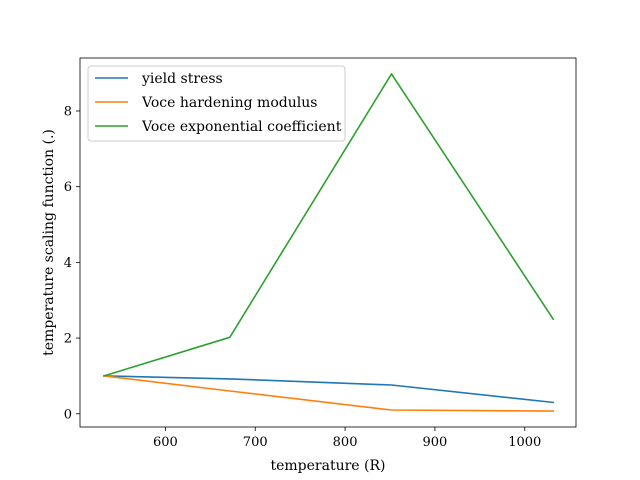 This screenshot has height=480, width=640. I want to click on legend-box, so click(216, 103).